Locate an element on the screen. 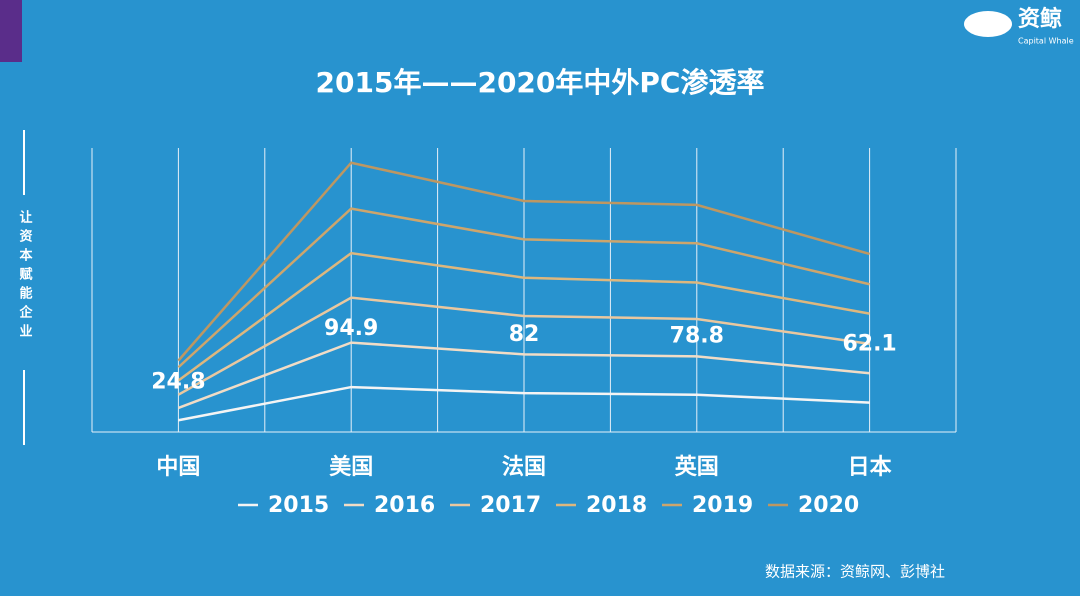  legend-label: 2016 is located at coordinates (404, 505).